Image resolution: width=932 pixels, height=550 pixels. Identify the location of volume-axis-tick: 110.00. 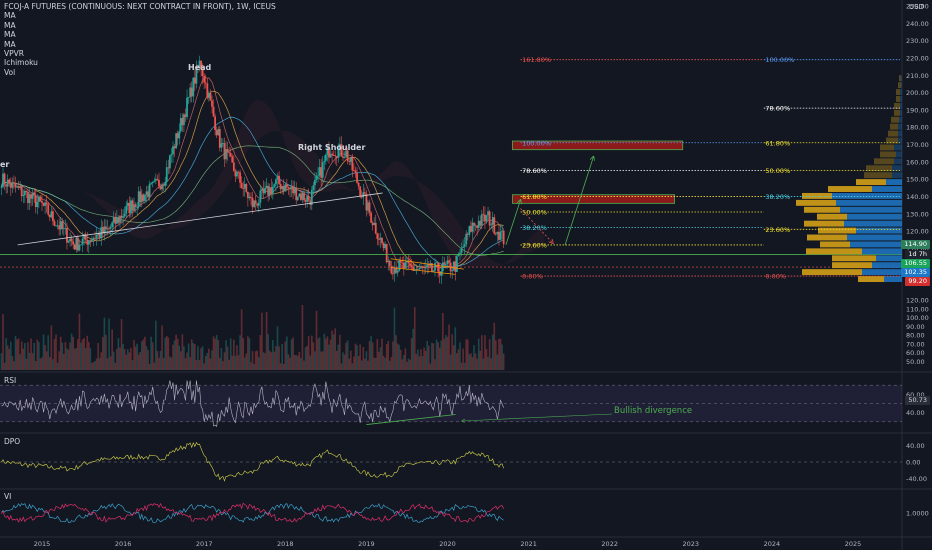
(917, 309).